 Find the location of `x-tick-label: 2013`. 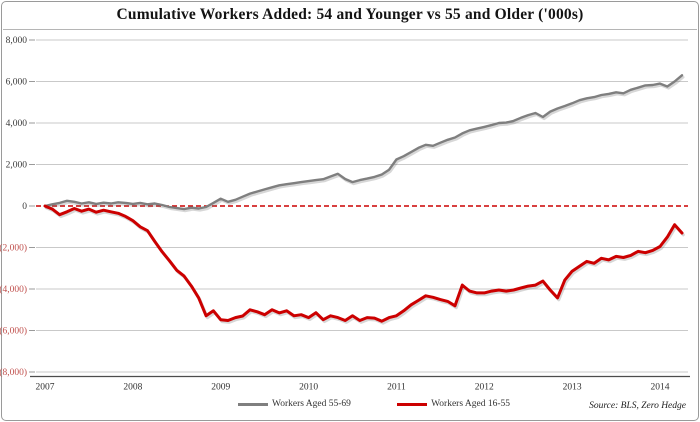

x-tick-label: 2013 is located at coordinates (572, 388).